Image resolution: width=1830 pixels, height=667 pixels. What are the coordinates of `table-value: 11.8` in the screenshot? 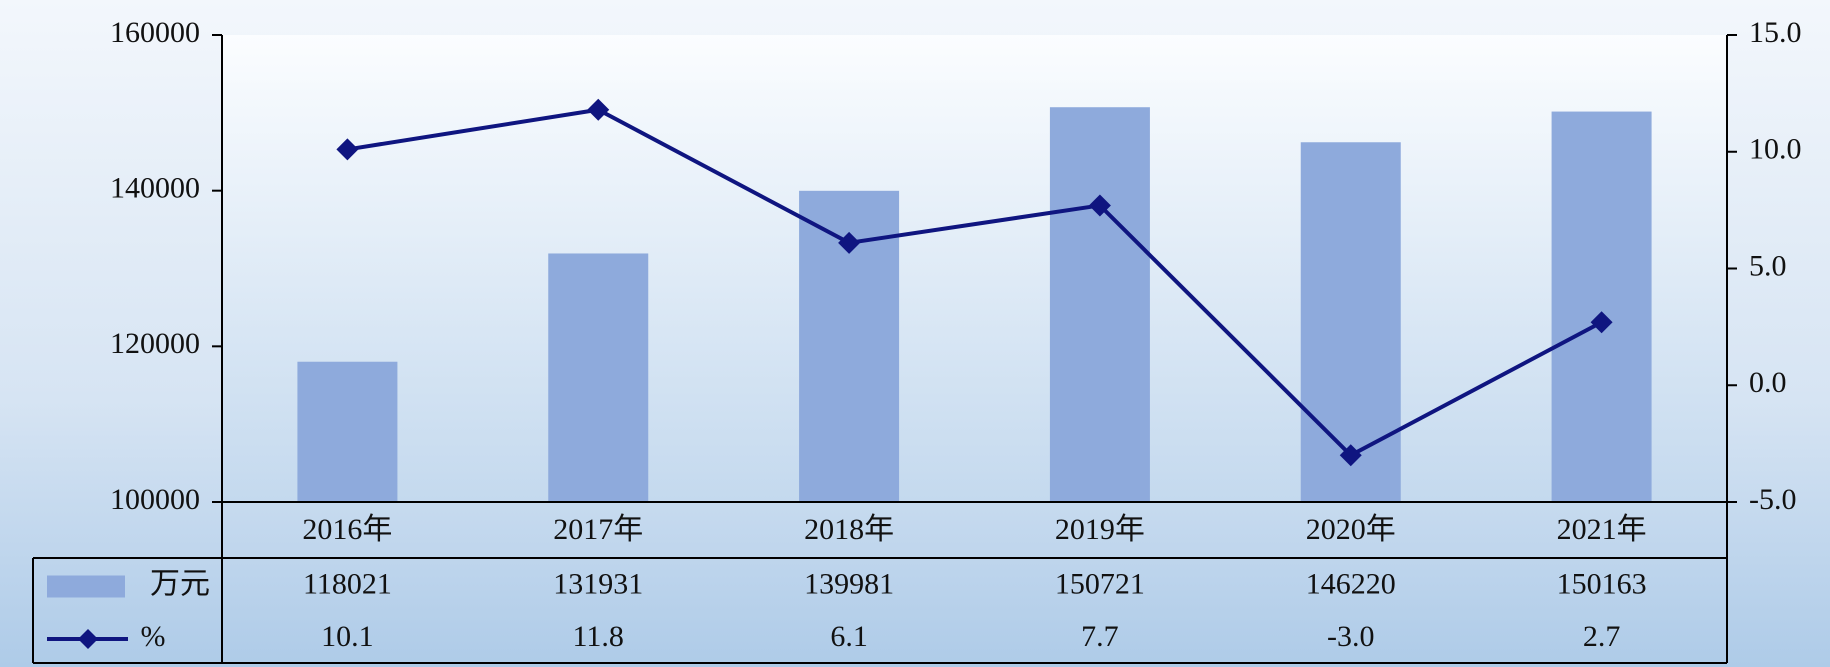 It's located at (598, 636).